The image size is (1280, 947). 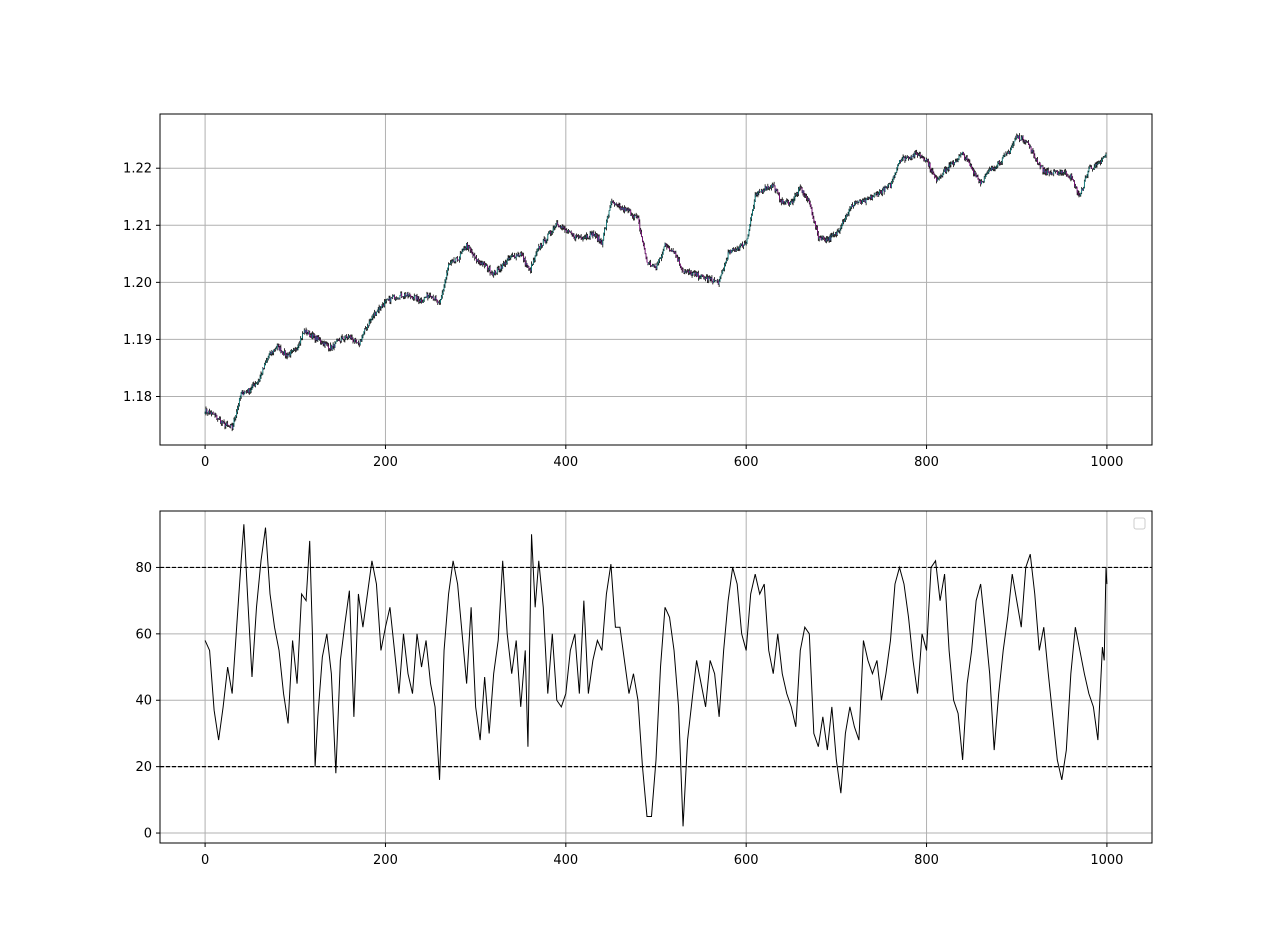 I want to click on oscillator-x-tick-label: 600, so click(x=746, y=860).